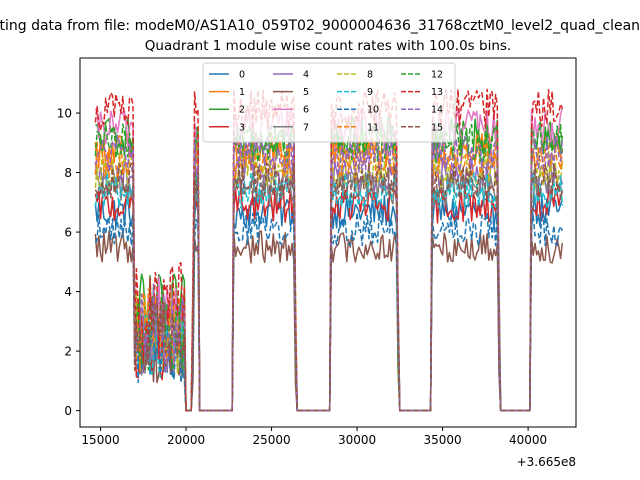 This screenshot has width=640, height=480. I want to click on y-tick-label: 10, so click(64, 114).